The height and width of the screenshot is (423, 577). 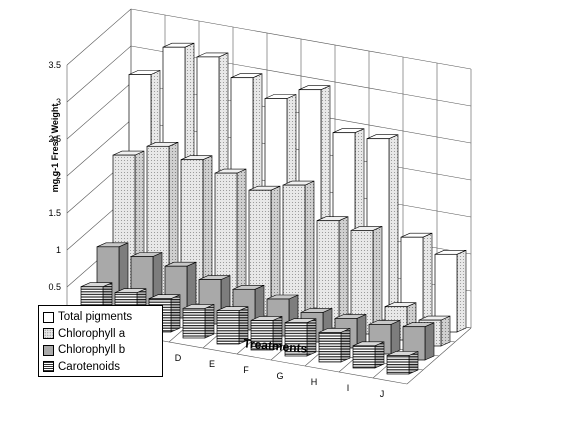 What do you see at coordinates (314, 382) in the screenshot?
I see `x-tick-label: H` at bounding box center [314, 382].